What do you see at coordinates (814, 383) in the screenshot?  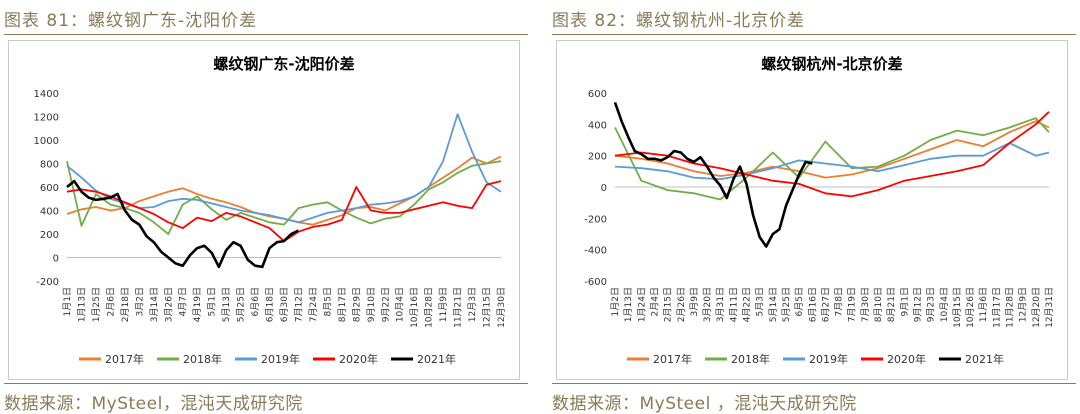 I see `bottom-rule-right` at bounding box center [814, 383].